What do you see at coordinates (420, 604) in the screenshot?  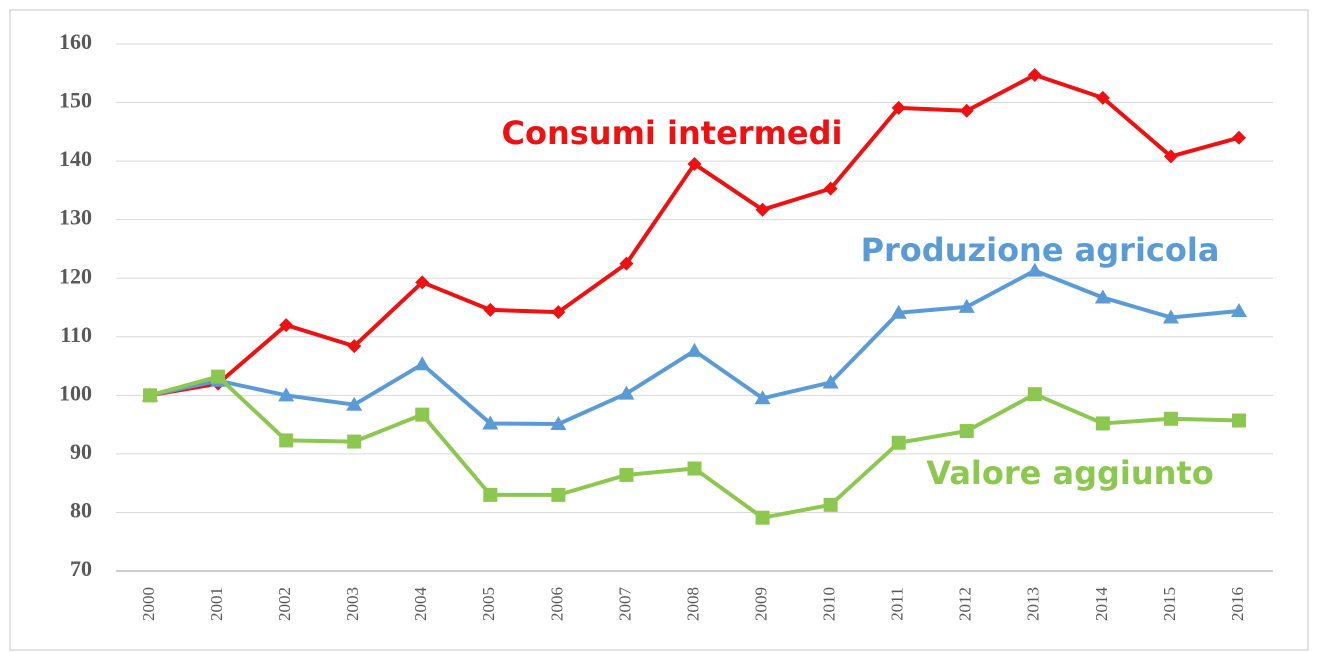 I see `x-tick-label: 2004` at bounding box center [420, 604].